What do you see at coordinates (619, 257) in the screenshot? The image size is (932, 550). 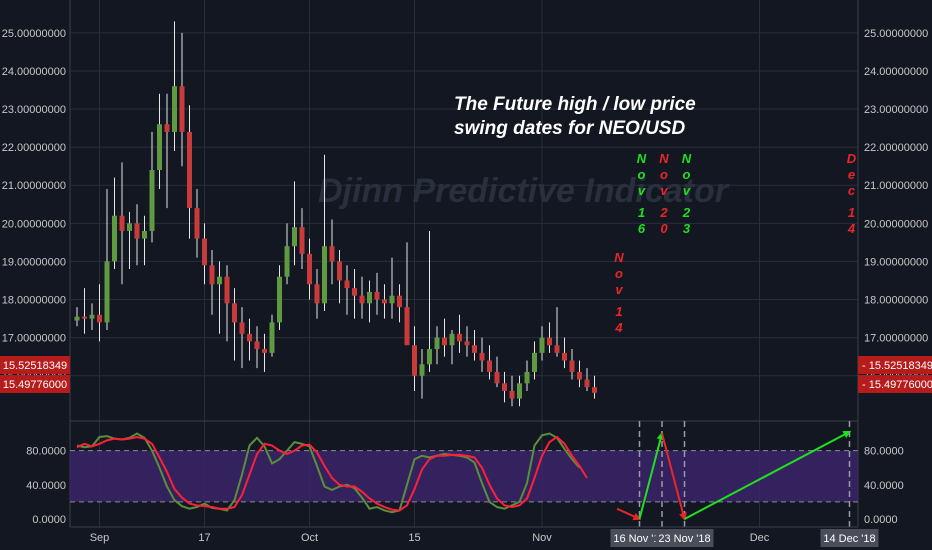 I see `marker-0-month-char-0: N` at bounding box center [619, 257].